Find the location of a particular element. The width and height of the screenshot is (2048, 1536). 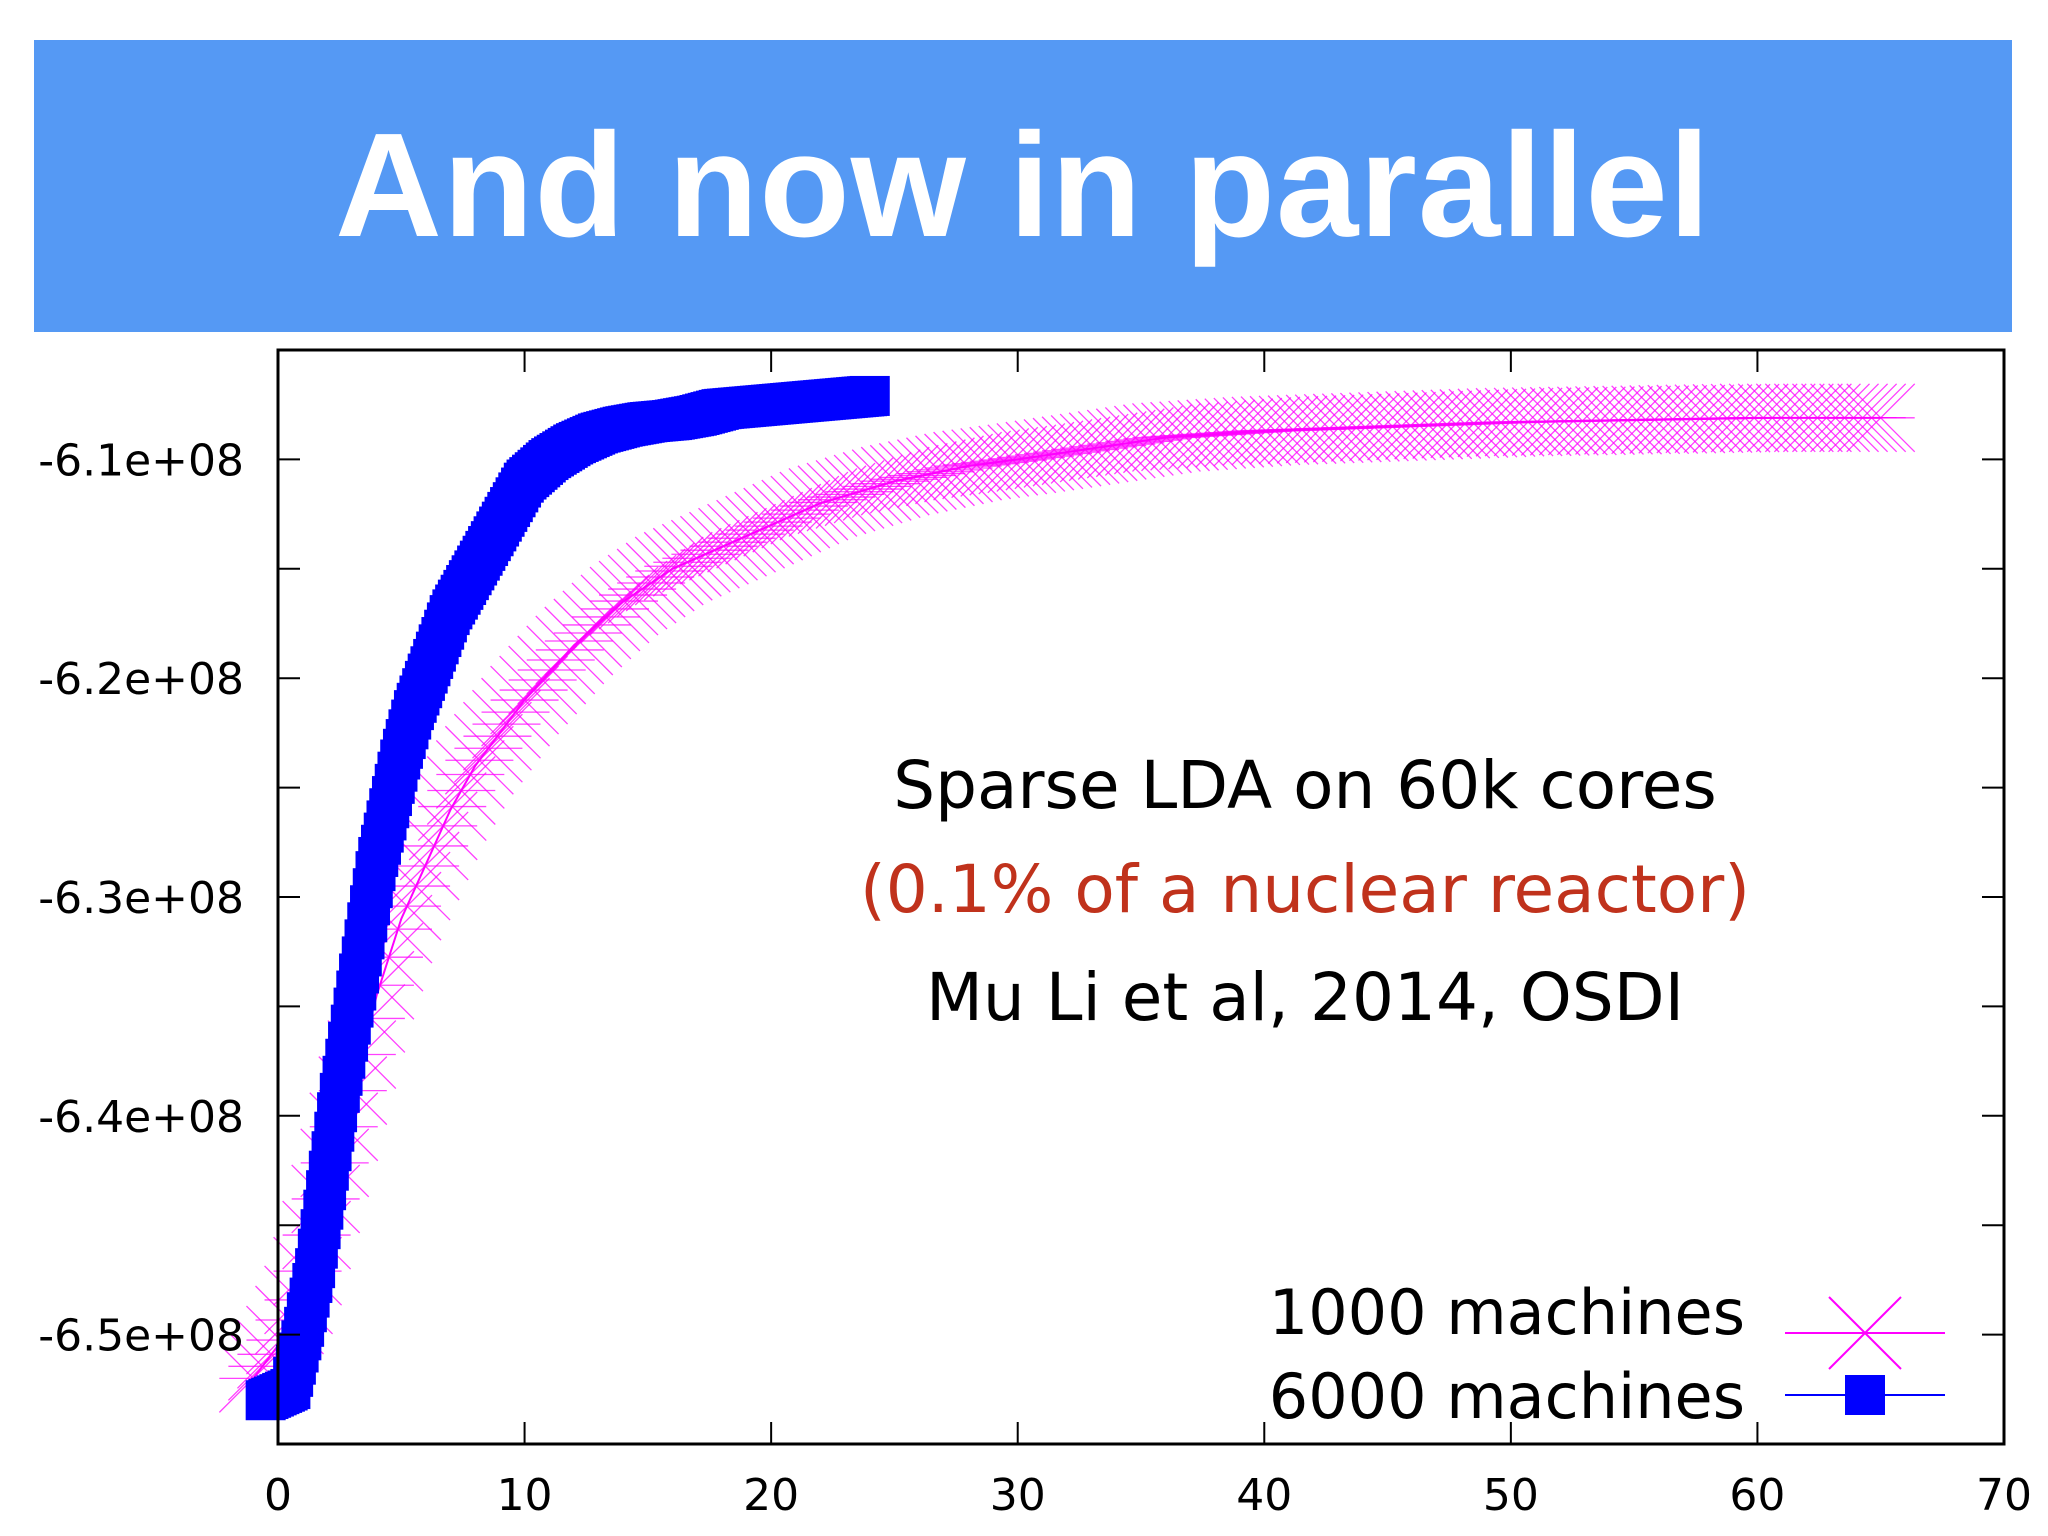

annotation-line-3: Mu Li et al, 2014, OSDI is located at coordinates (1305, 997).